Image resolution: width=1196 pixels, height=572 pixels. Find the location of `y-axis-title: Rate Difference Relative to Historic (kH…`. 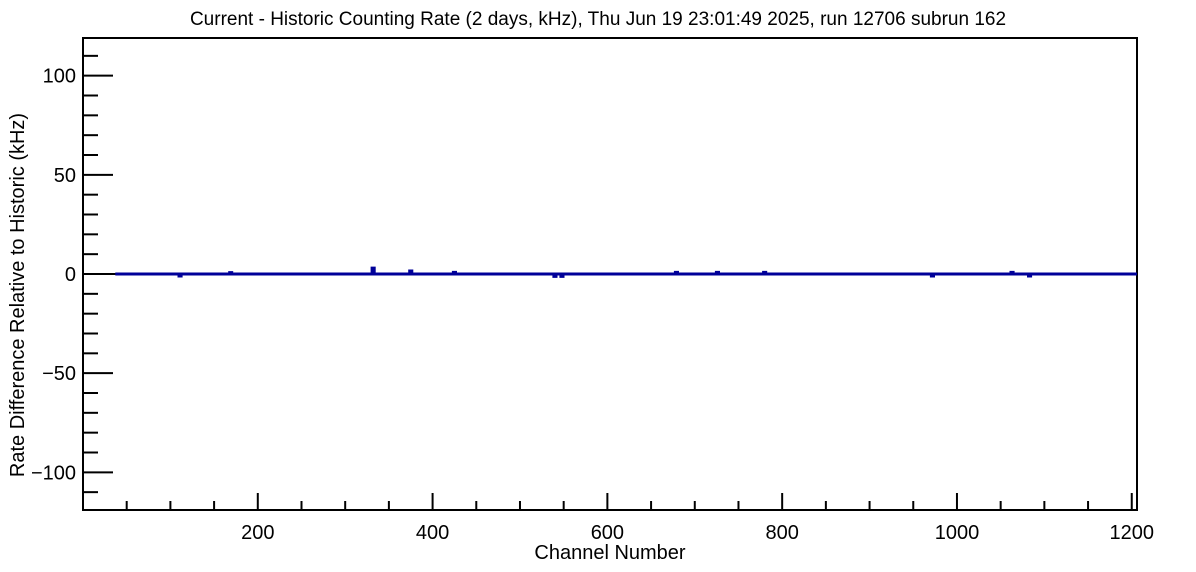

y-axis-title: Rate Difference Relative to Historic (kH… is located at coordinates (18, 295).